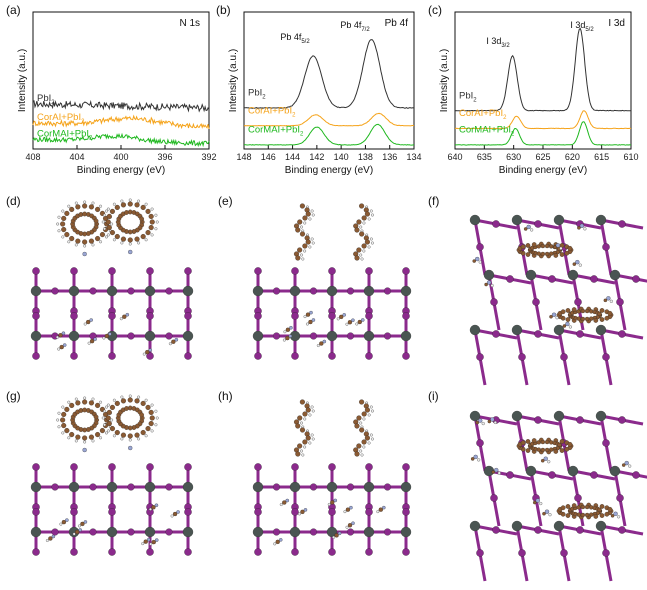  What do you see at coordinates (543, 133) in the screenshot?
I see `series-line-cormai-pbi2` at bounding box center [543, 133].